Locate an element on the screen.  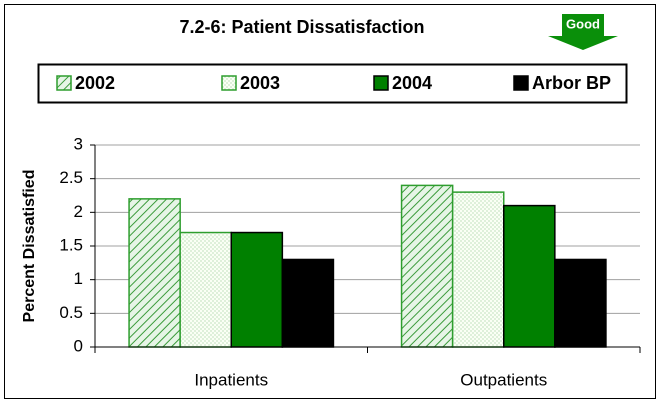
legend-label: 2002 is located at coordinates (95, 83).